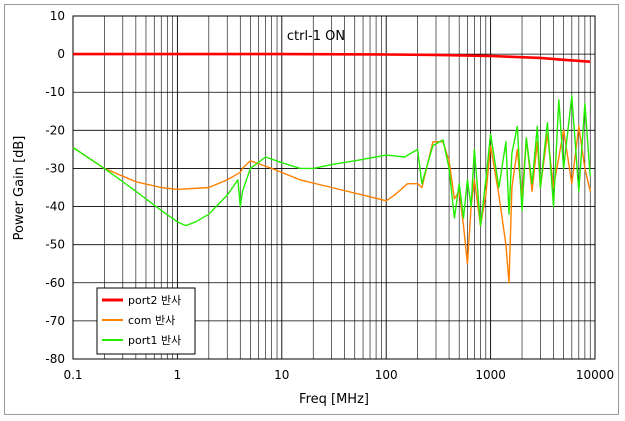  Describe the element at coordinates (316, 36) in the screenshot. I see `chart-title: ctrl-1 ON` at that location.